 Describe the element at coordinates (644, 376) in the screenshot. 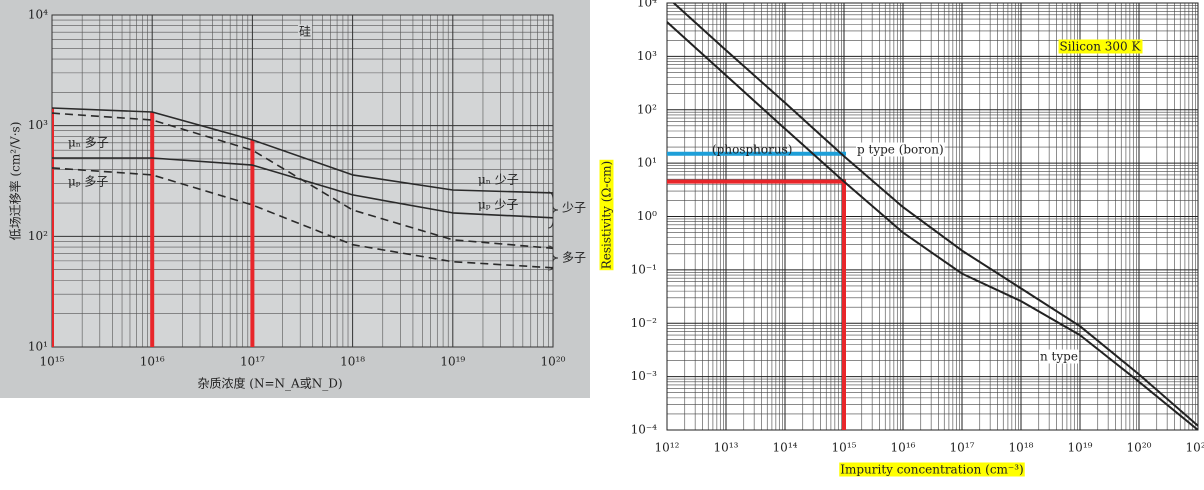

I see `y-tick-label: 10⁻³` at that location.